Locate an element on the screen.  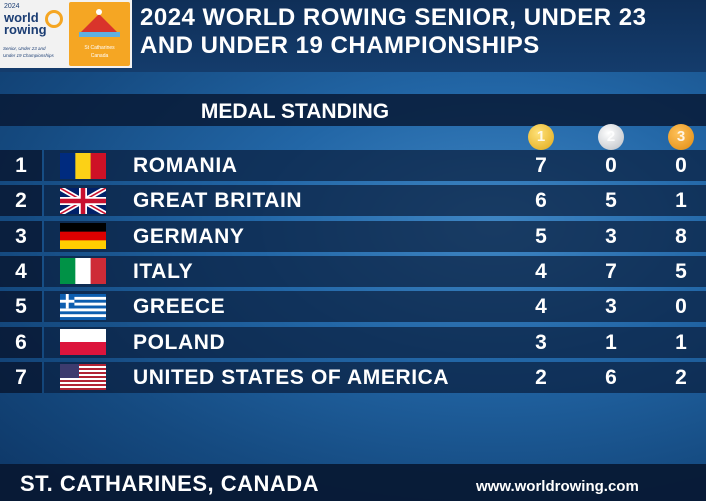
logo-subtitle: Senior, Under 23 and is located at coordinates (24, 48).